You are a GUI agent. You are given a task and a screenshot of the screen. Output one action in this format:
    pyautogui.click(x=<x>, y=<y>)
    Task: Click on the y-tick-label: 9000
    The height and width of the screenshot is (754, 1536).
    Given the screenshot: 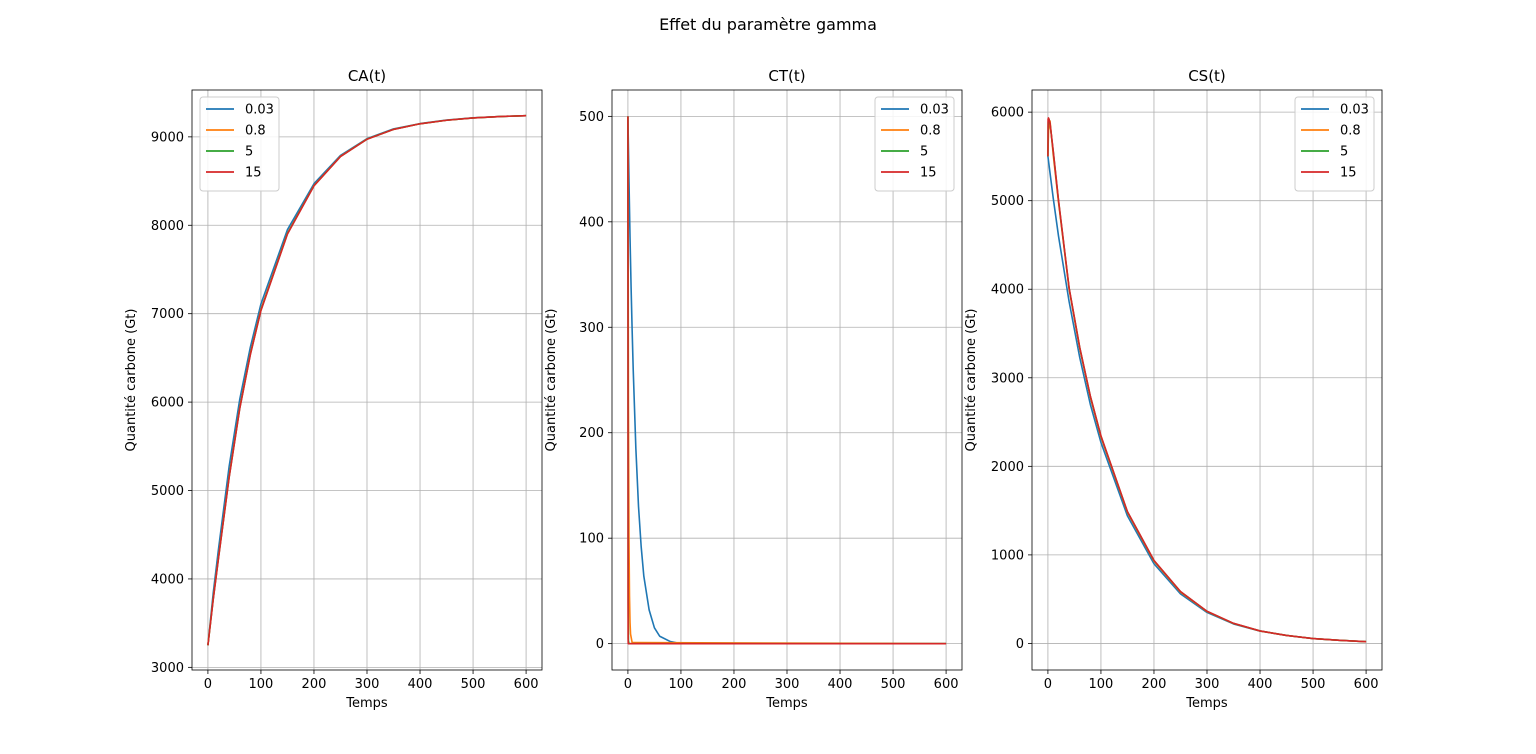 What is the action you would take?
    pyautogui.click(x=167, y=137)
    